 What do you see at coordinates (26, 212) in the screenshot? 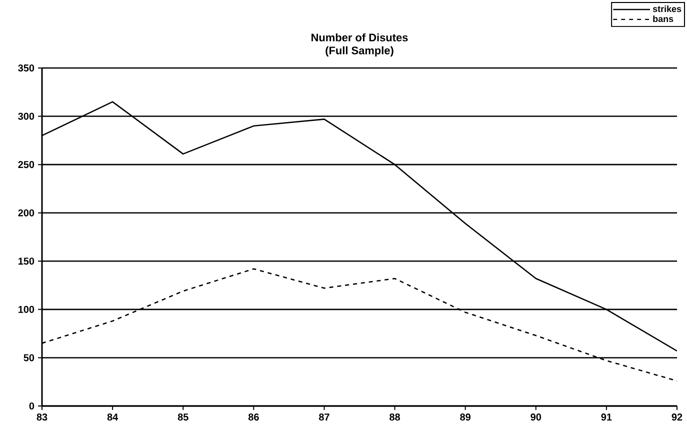
I see `y-tick-label: 200` at bounding box center [26, 212].